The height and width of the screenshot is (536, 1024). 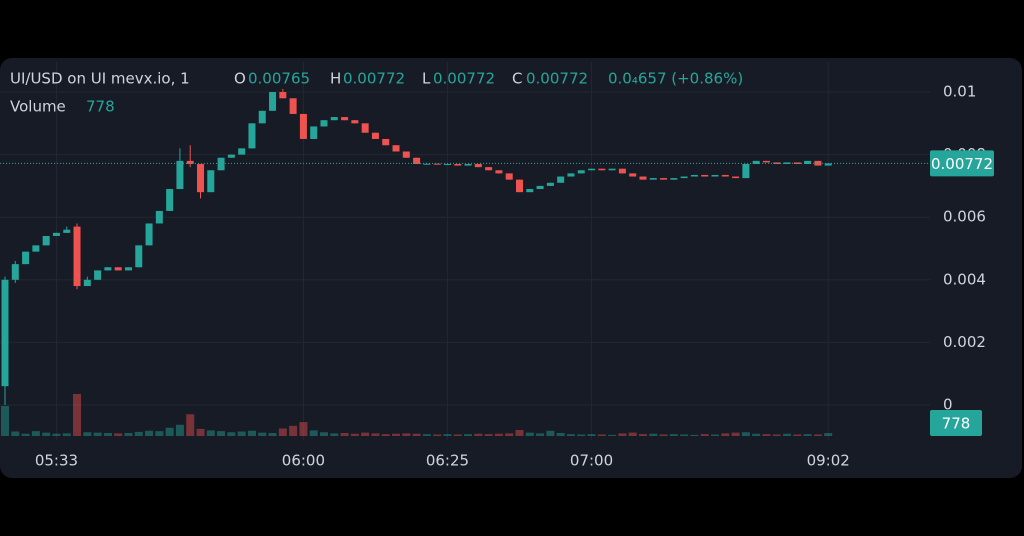 What do you see at coordinates (279, 79) in the screenshot?
I see `legend-value: 0.00765` at bounding box center [279, 79].